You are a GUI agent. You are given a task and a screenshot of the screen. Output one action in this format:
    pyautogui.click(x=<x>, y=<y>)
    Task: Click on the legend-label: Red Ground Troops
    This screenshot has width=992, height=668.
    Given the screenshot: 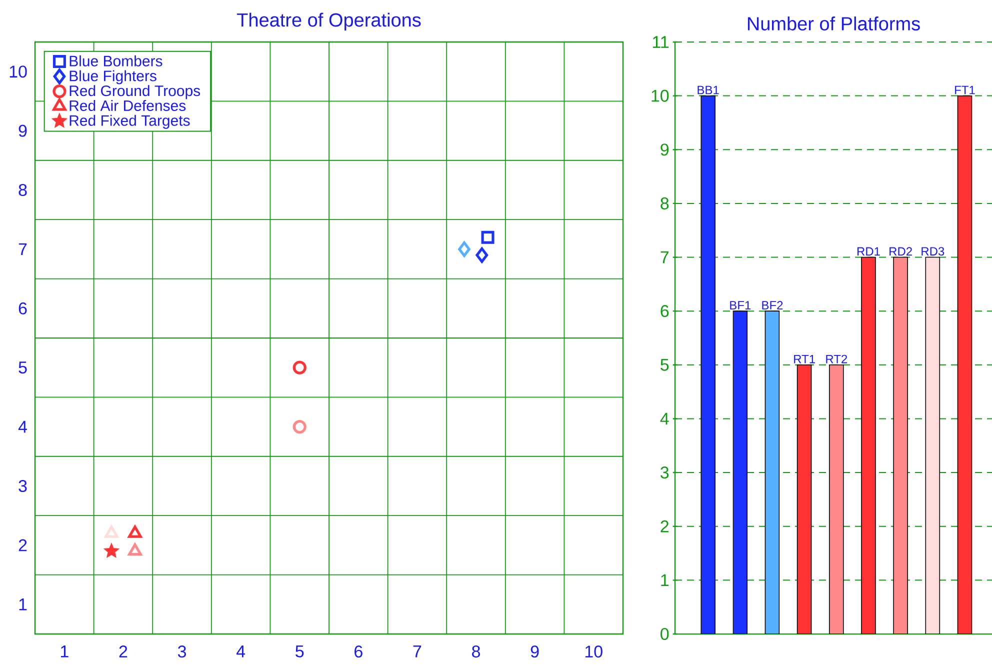 What is the action you would take?
    pyautogui.click(x=135, y=92)
    